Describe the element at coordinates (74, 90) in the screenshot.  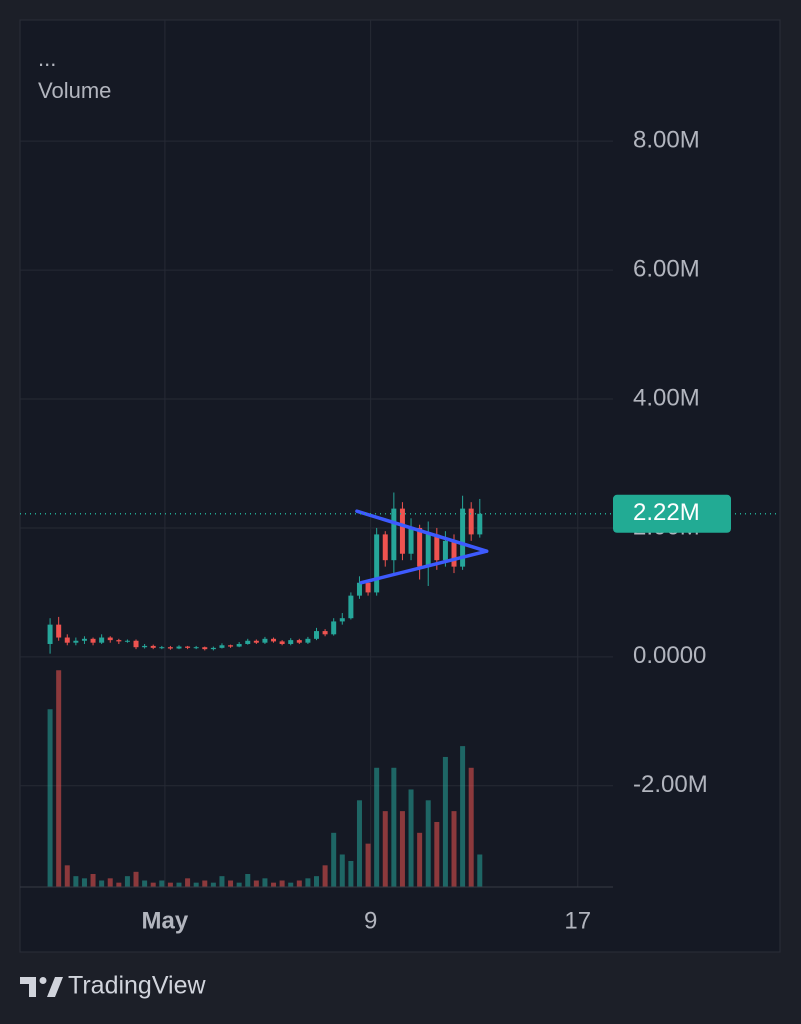
I see `legend-volume: Volume` at that location.